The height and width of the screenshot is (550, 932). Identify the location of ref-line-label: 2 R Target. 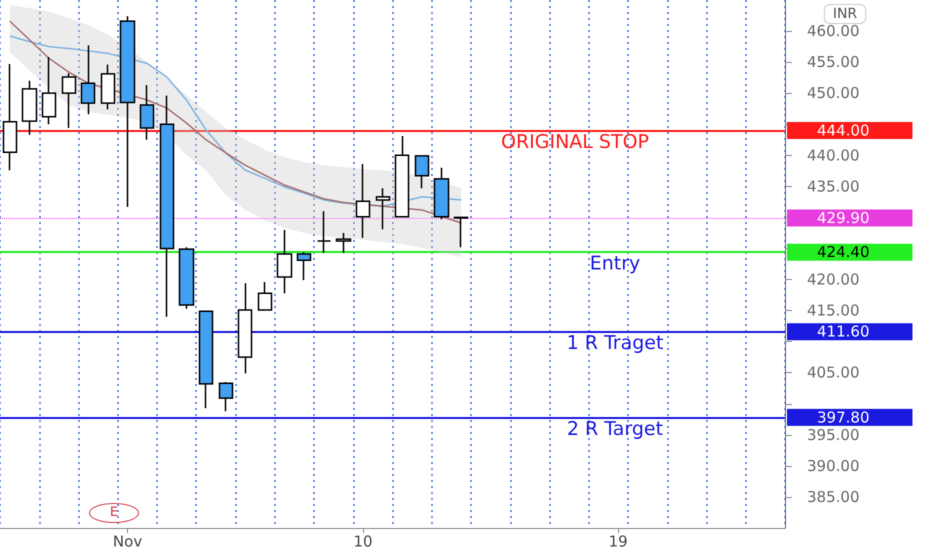
(615, 429).